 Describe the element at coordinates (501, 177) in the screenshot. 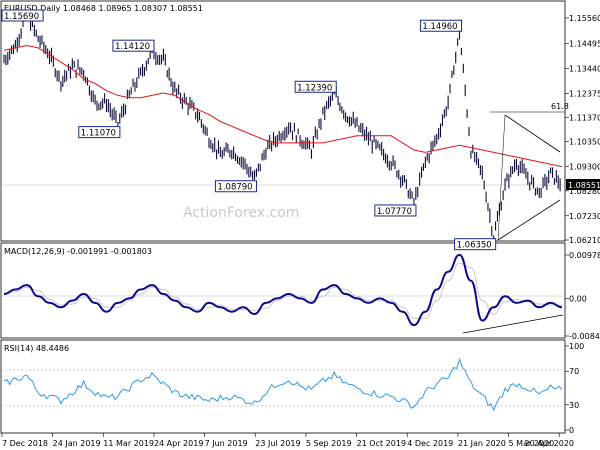

I see `triangle-left-edge` at that location.